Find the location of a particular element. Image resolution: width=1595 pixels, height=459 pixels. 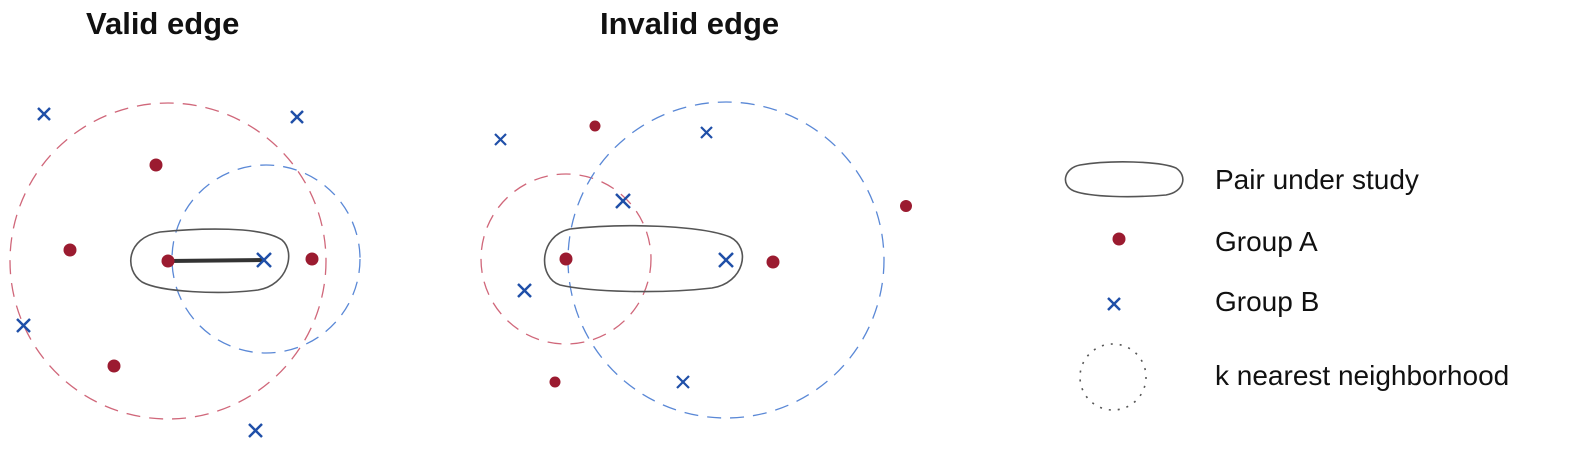

legend-neighborhood-label: k nearest neighborhood is located at coordinates (1362, 375).